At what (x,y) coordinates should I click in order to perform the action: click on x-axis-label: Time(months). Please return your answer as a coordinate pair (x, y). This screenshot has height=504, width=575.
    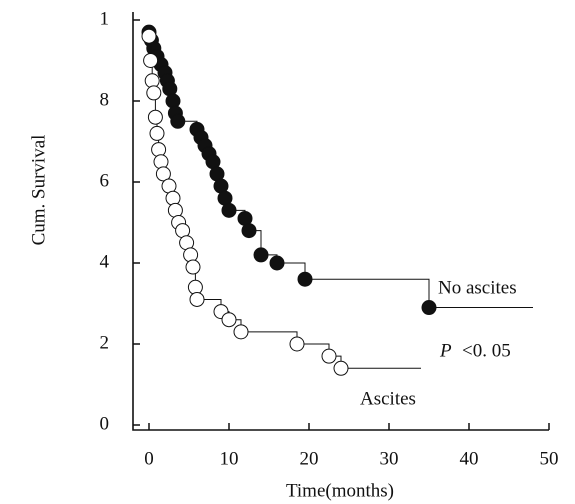
    Looking at the image, I should click on (340, 490).